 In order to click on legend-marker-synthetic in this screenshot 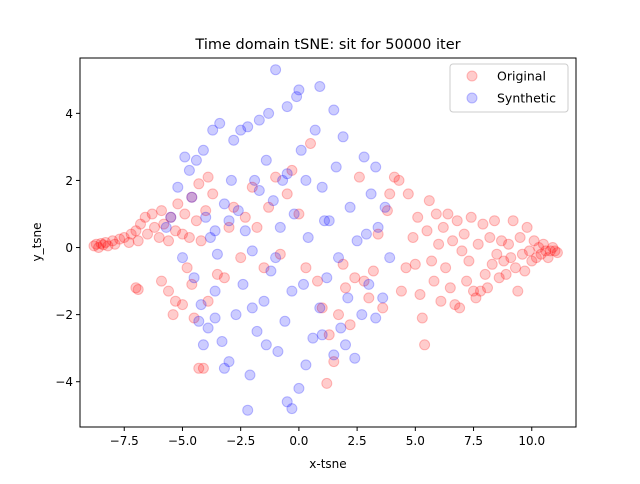, I will do `click(472, 98)`.